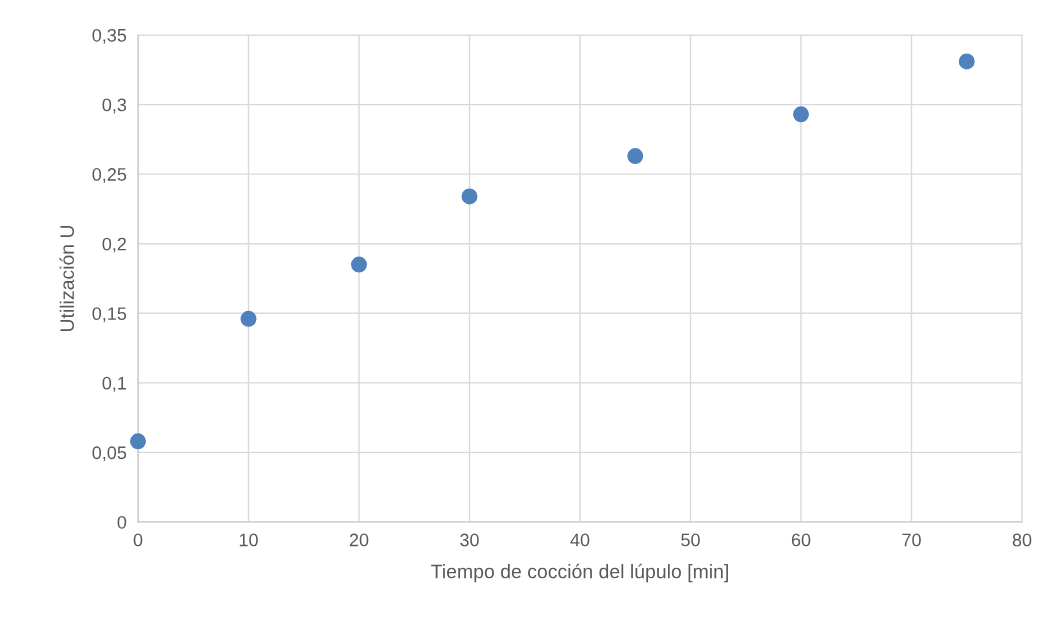 The width and height of the screenshot is (1049, 626). What do you see at coordinates (109, 36) in the screenshot?
I see `y-tick-label: 0,35` at bounding box center [109, 36].